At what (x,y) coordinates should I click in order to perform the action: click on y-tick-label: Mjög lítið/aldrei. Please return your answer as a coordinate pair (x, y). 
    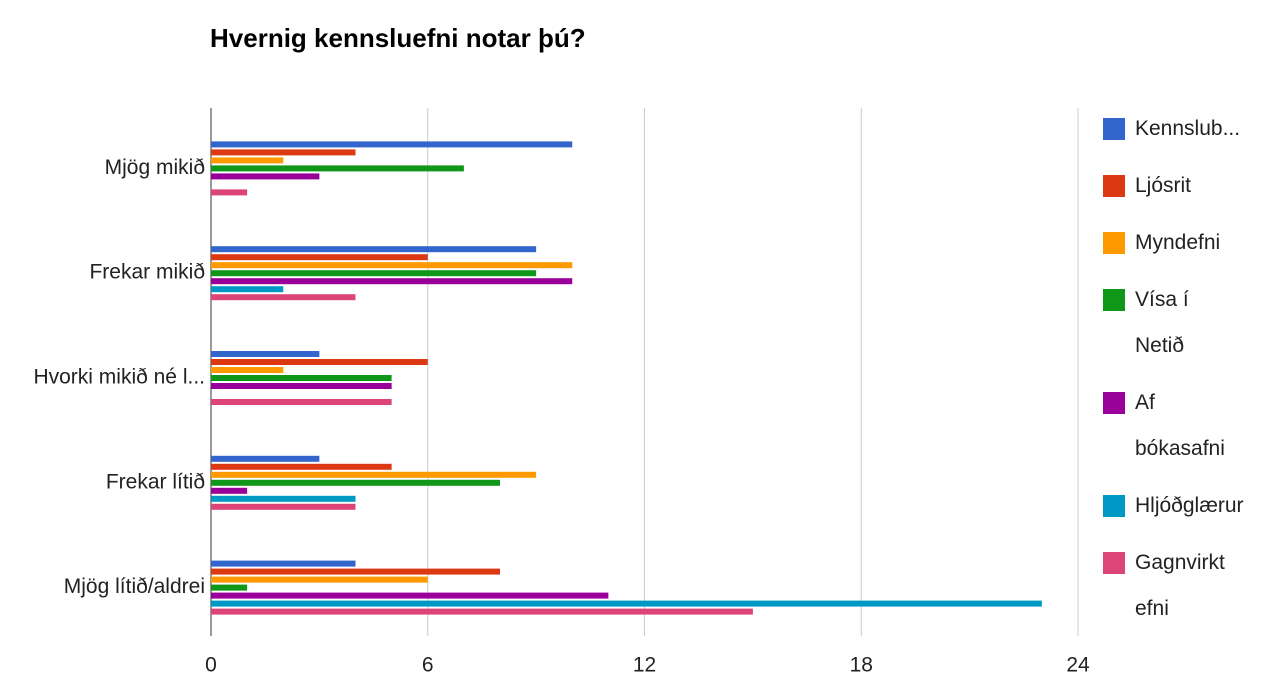
    Looking at the image, I should click on (134, 586).